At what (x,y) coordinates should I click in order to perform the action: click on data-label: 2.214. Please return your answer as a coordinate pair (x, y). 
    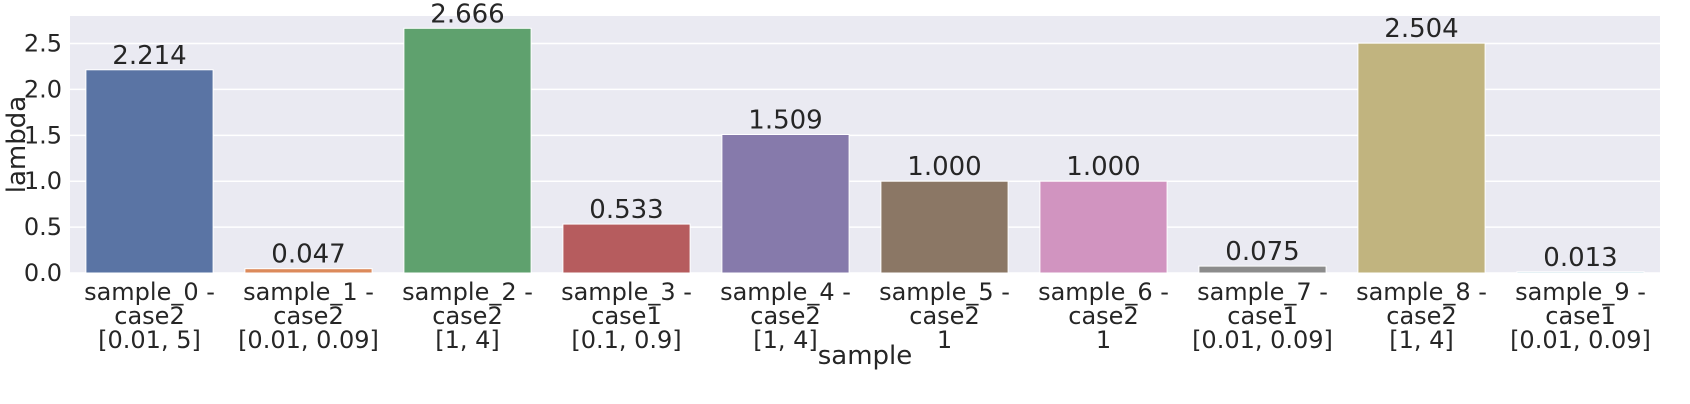
    Looking at the image, I should click on (149, 56).